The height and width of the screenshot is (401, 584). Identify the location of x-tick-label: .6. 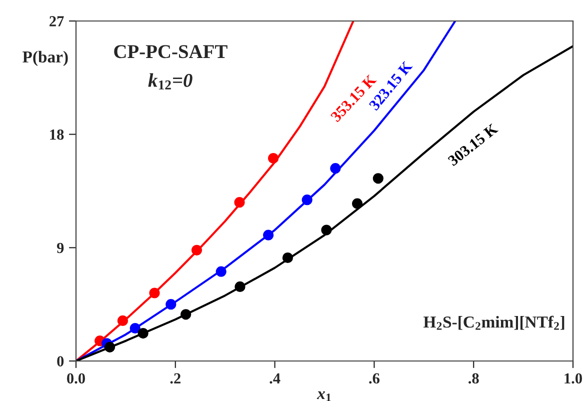
(374, 378).